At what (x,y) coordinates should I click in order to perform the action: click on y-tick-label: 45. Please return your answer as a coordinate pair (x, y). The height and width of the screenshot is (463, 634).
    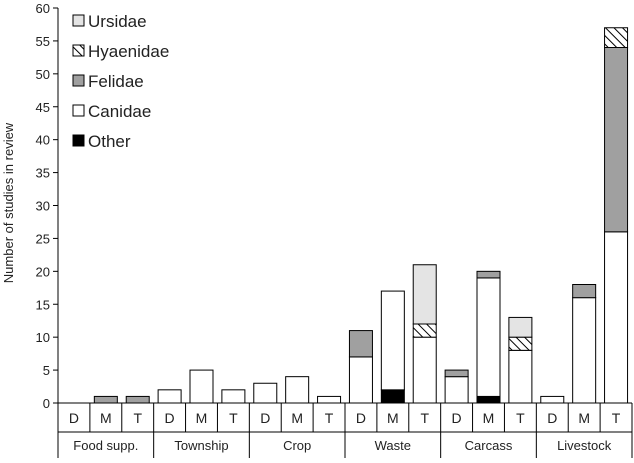
    Looking at the image, I should click on (43, 107).